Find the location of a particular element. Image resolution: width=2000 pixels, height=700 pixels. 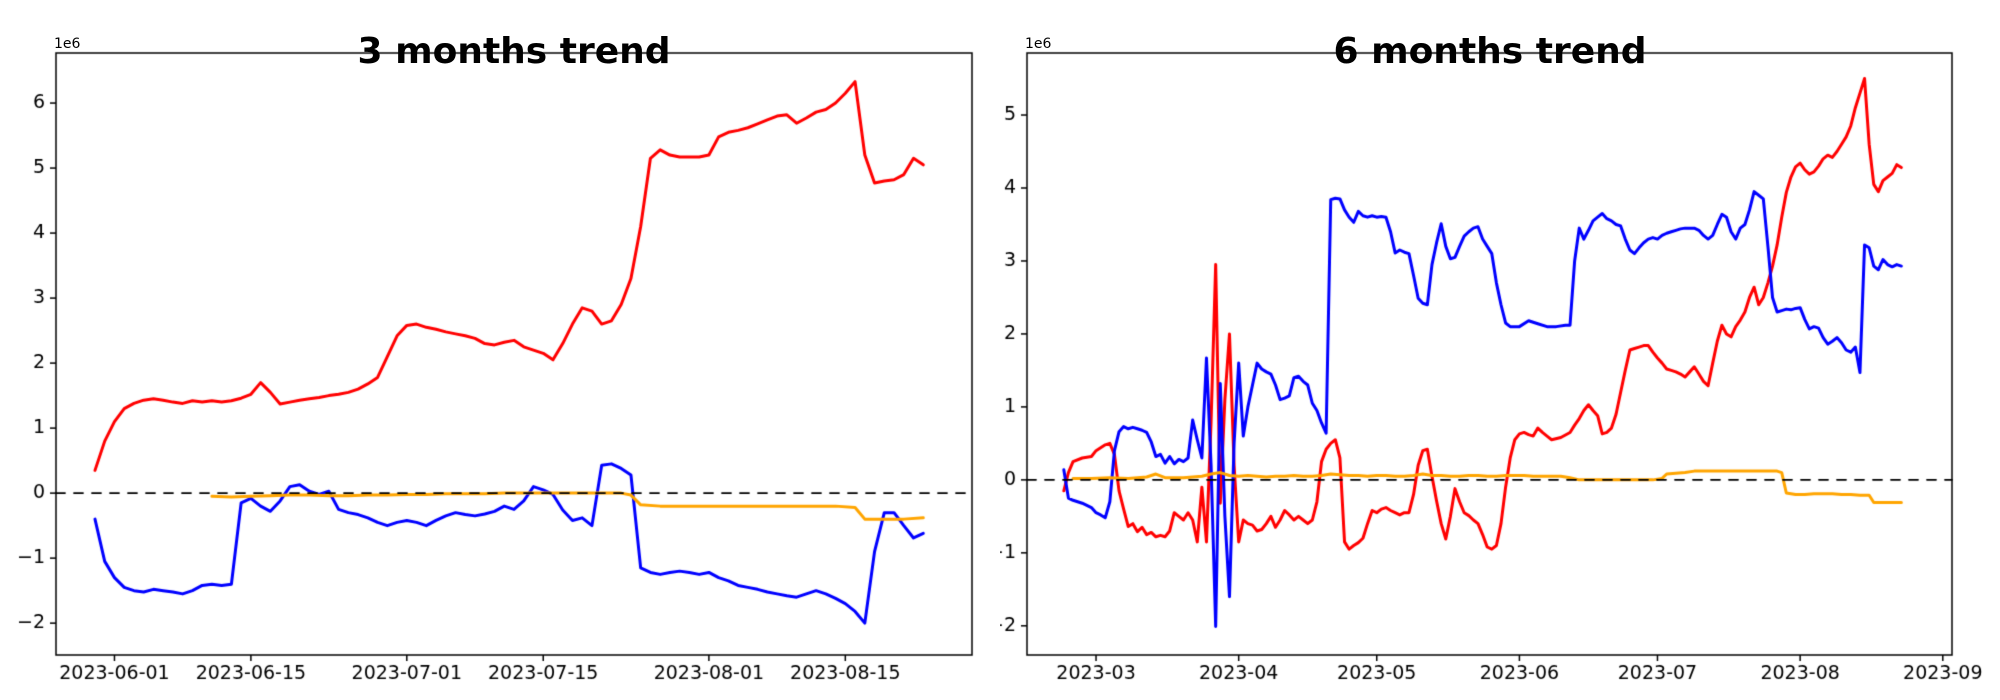

y-axis-offset-label-6-months: 1e6 is located at coordinates (1038, 44).